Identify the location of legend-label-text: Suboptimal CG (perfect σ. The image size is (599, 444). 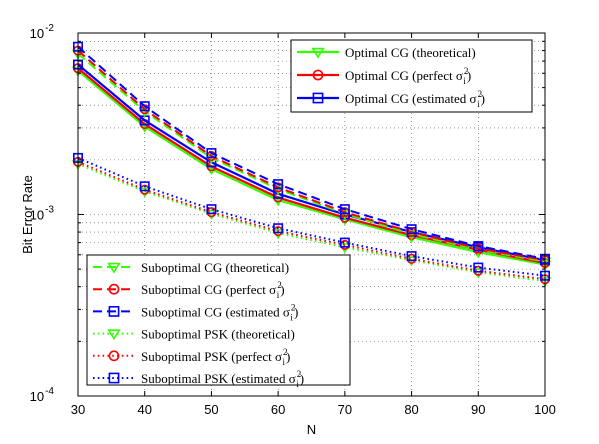
(208, 289).